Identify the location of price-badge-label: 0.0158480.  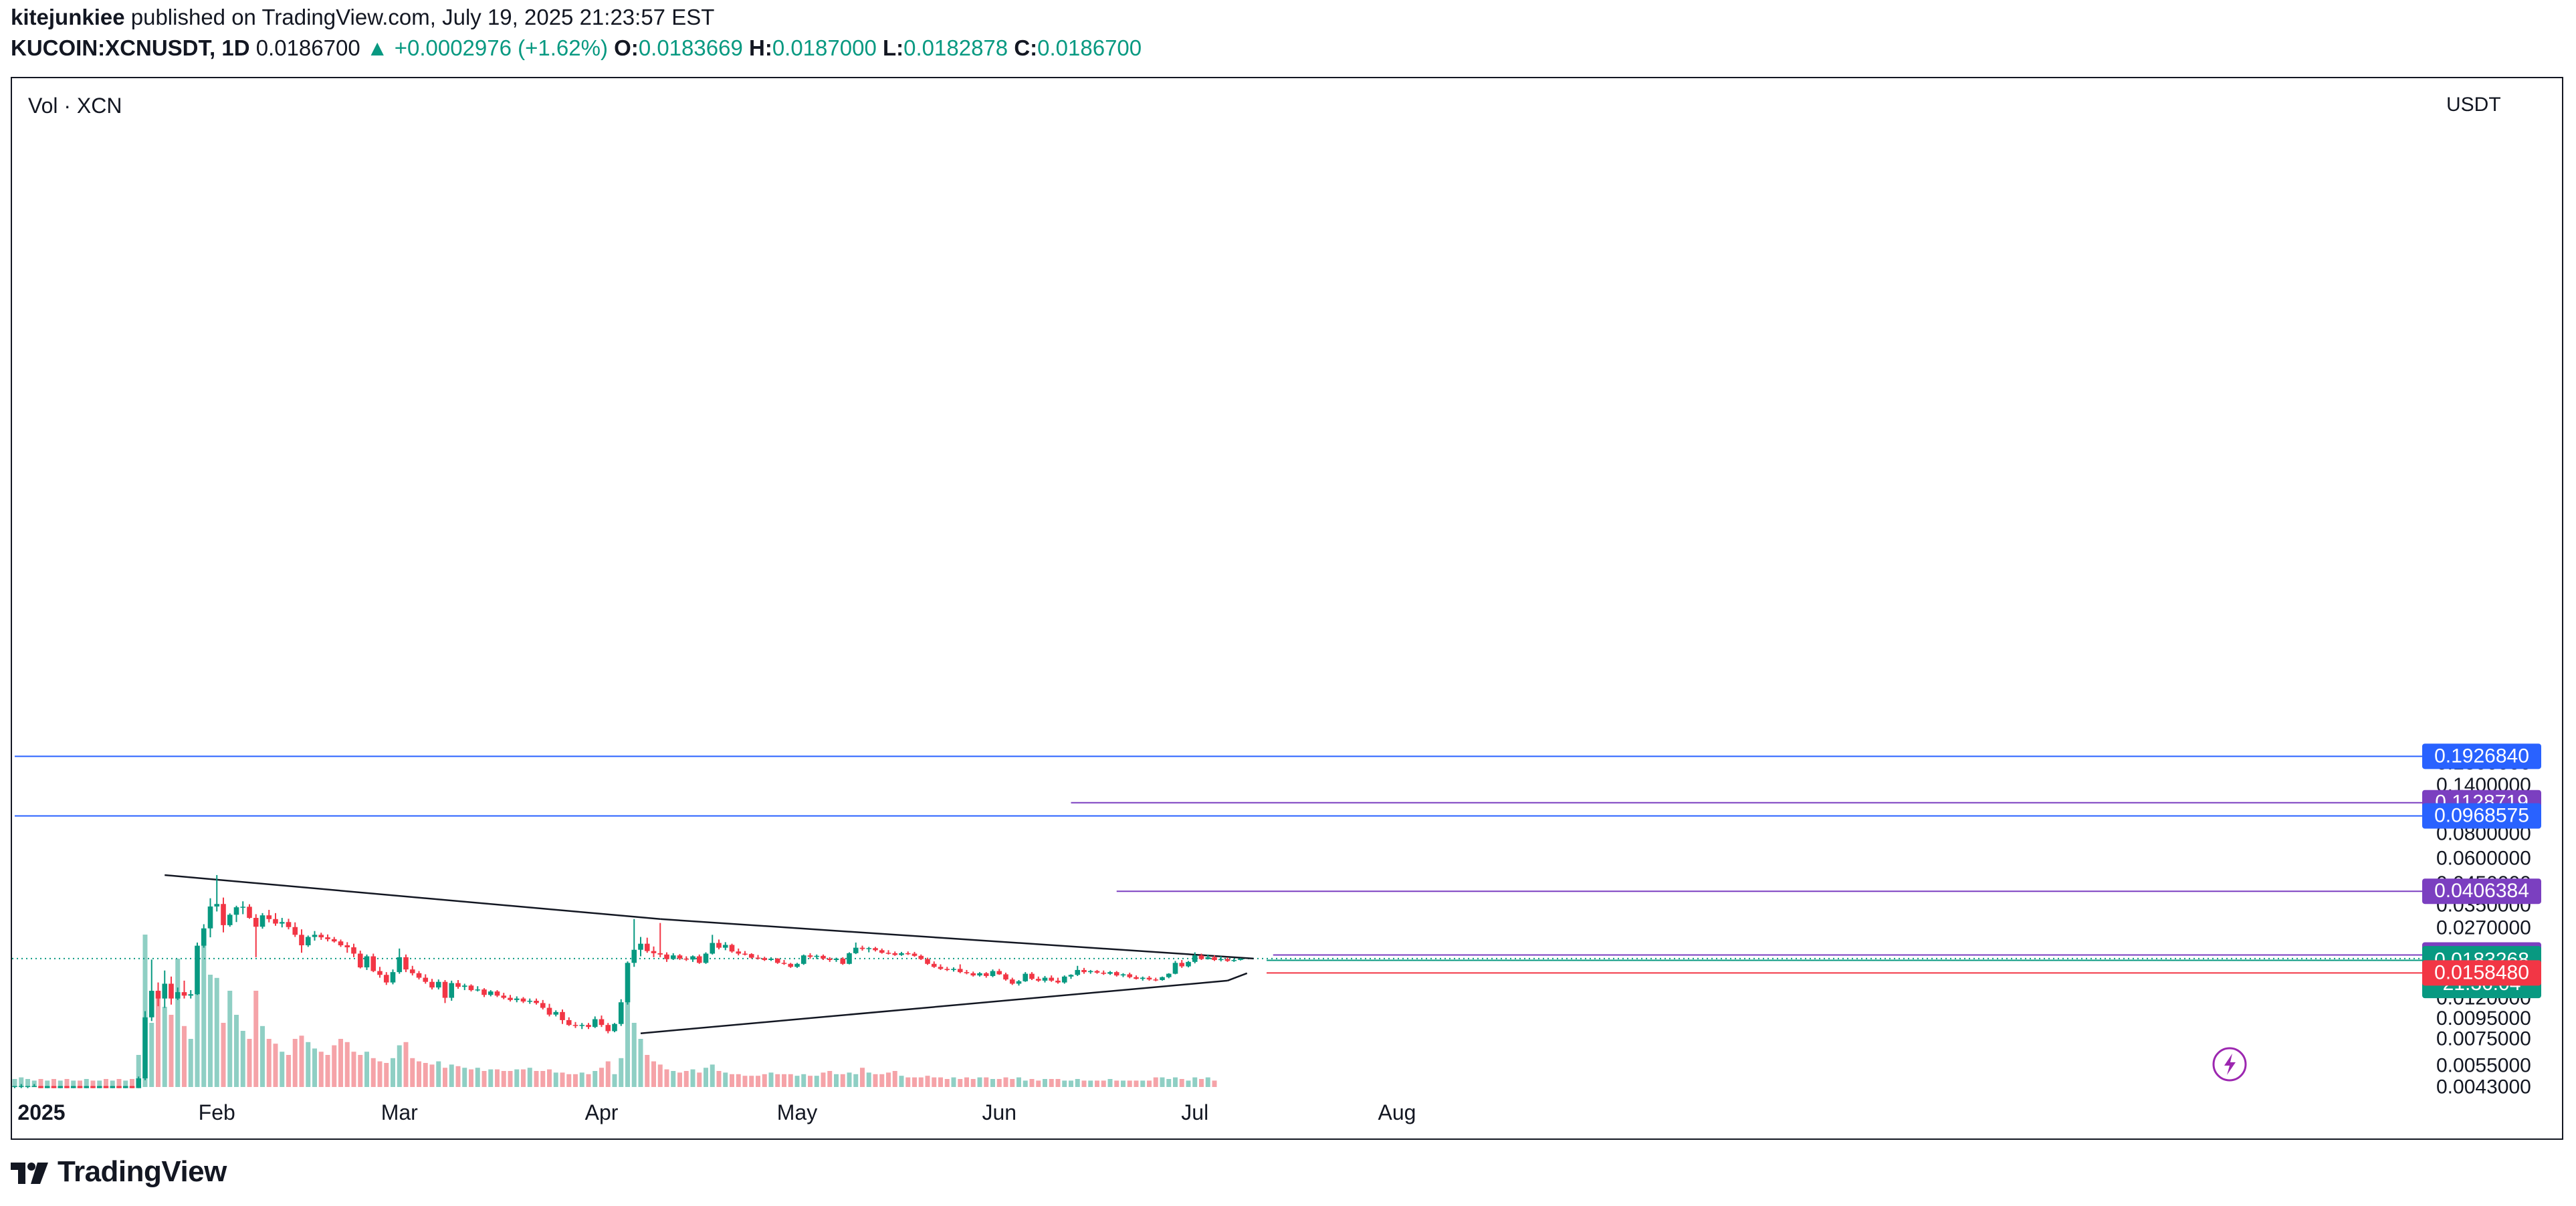
(2481, 972).